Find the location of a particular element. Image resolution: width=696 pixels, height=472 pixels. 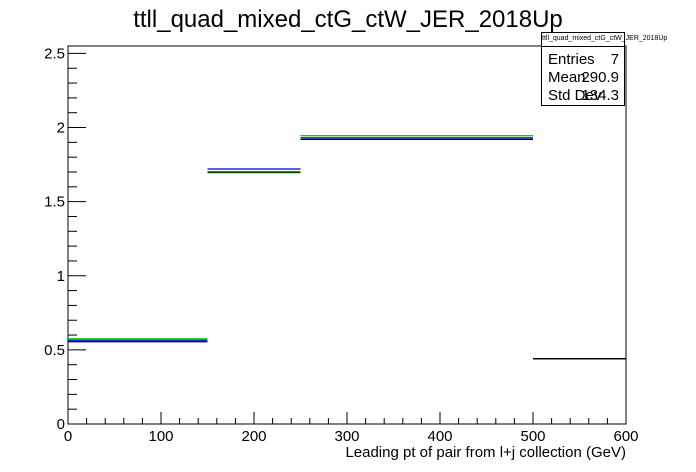

y-tick-label: 1 is located at coordinates (61, 276).